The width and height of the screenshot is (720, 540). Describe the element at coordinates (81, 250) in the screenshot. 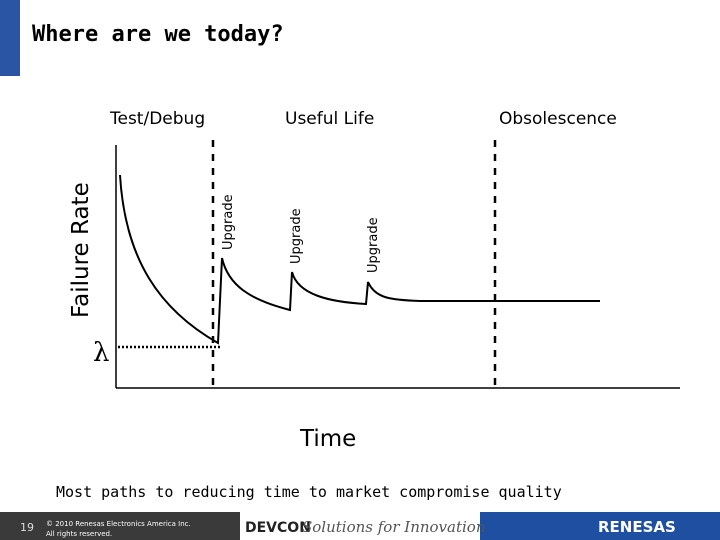

I see `y-axis-label: Failure Rate` at that location.